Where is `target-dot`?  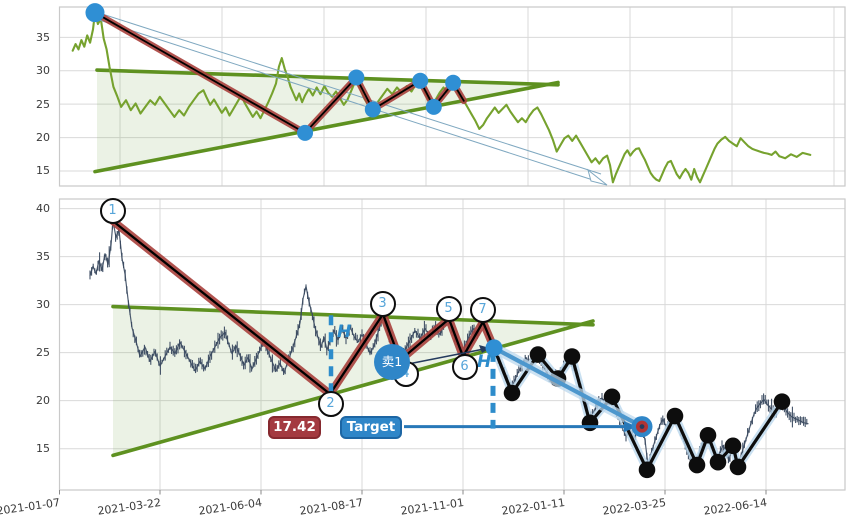 target-dot is located at coordinates (642, 427).